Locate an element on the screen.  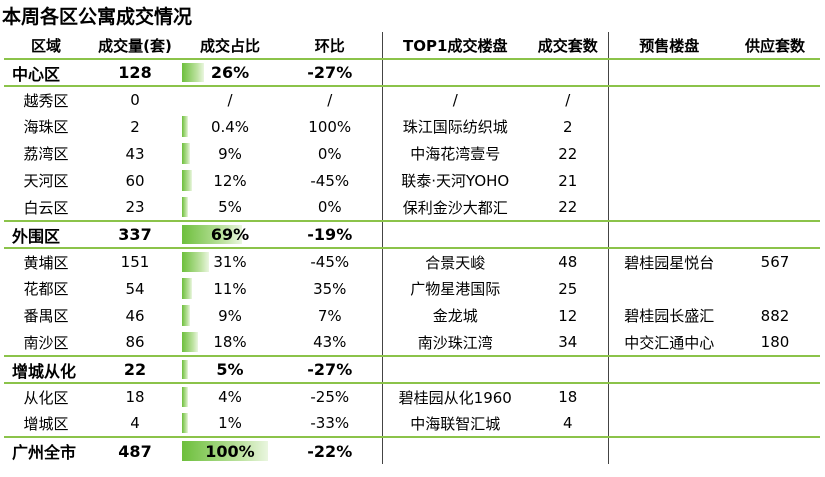
cell-top1: 合景天峻 is located at coordinates (455, 262).